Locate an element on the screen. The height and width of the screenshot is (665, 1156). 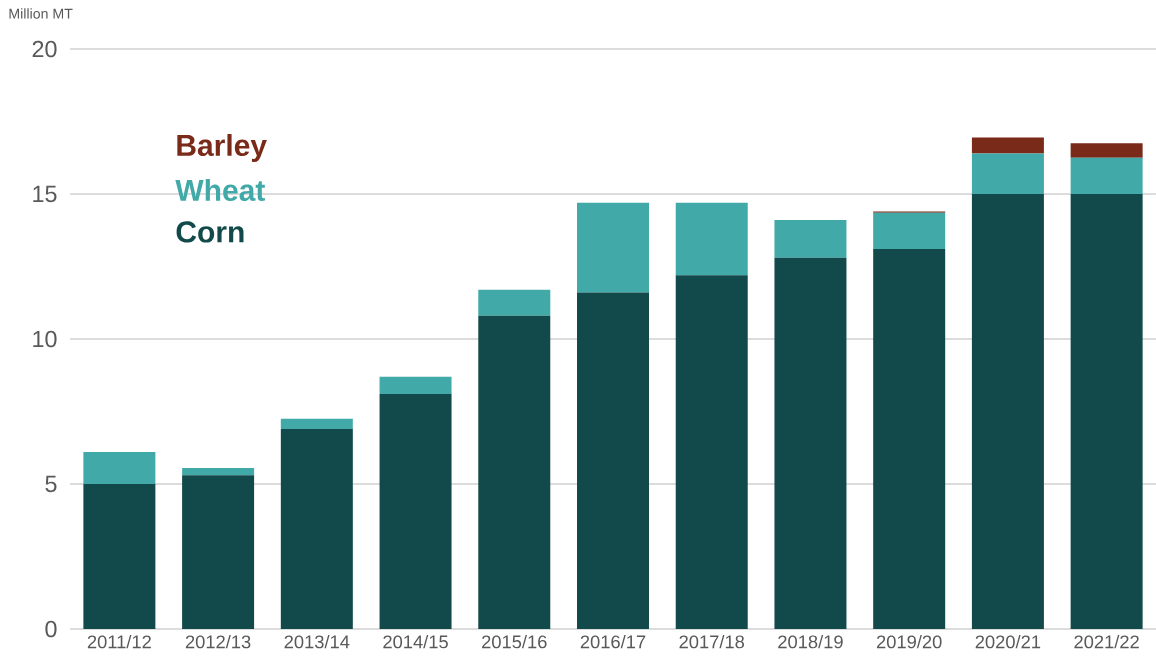
y-tick-label: 10 is located at coordinates (45, 339).